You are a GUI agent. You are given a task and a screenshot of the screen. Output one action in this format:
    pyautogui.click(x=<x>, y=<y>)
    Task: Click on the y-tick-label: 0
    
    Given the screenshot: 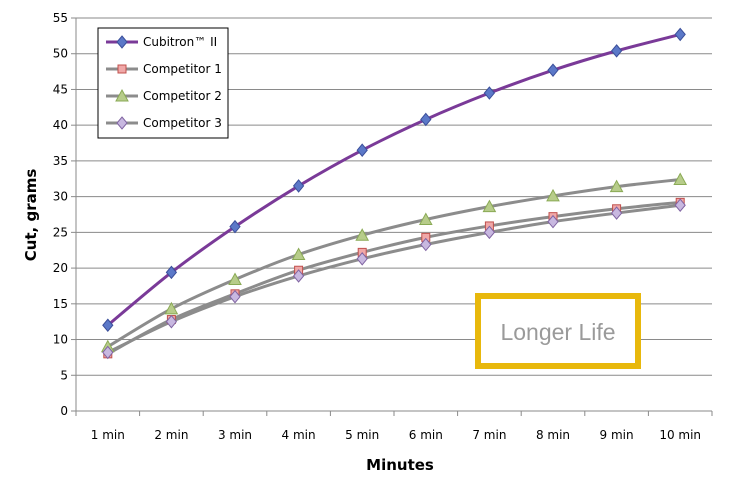 What is the action you would take?
    pyautogui.click(x=64, y=411)
    